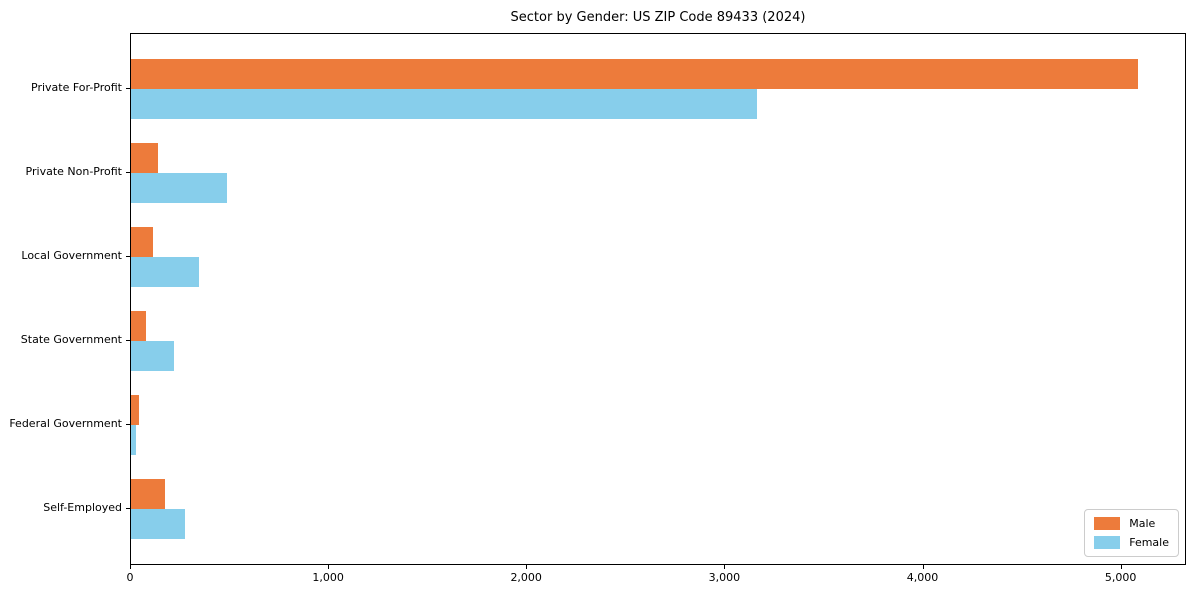  What do you see at coordinates (922, 577) in the screenshot?
I see `x-axis-tick-label-4: 4,000` at bounding box center [922, 577].